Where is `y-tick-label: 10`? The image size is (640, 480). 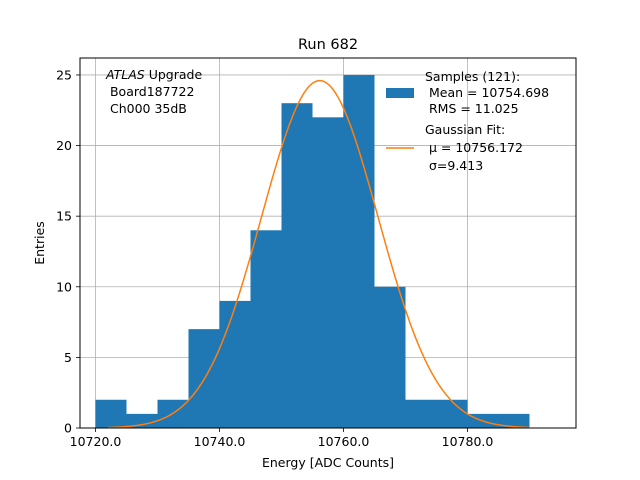
y-tick-label: 10 is located at coordinates (64, 286).